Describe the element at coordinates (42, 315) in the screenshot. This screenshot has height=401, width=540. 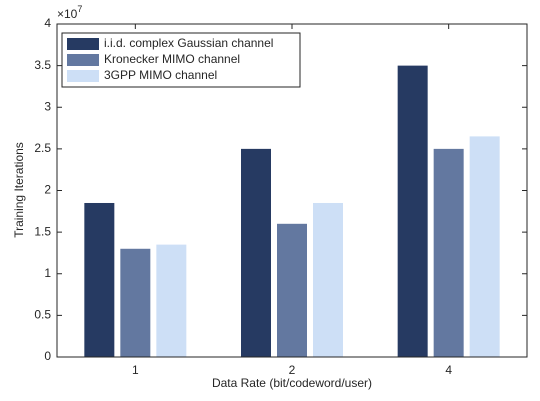
I see `y-tick-label: 0.5` at that location.